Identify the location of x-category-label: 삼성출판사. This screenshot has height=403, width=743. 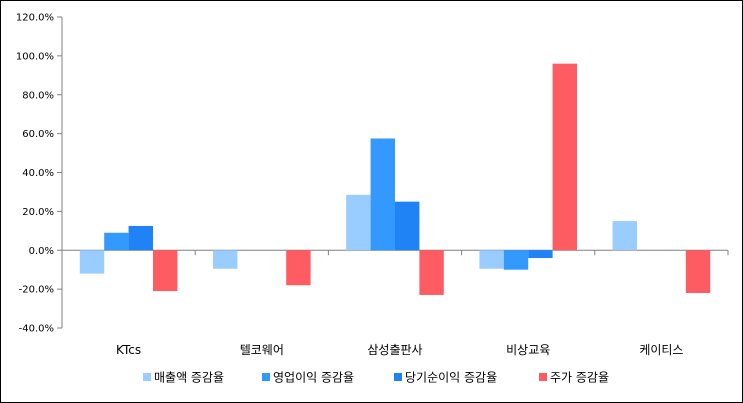
(394, 350).